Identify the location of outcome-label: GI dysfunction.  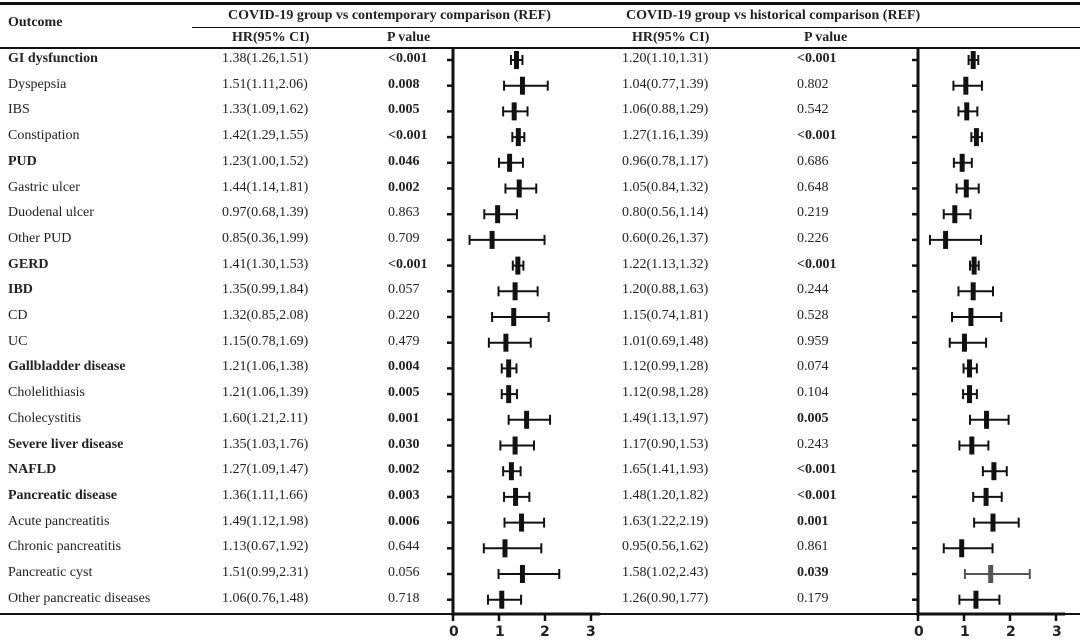
(53, 58).